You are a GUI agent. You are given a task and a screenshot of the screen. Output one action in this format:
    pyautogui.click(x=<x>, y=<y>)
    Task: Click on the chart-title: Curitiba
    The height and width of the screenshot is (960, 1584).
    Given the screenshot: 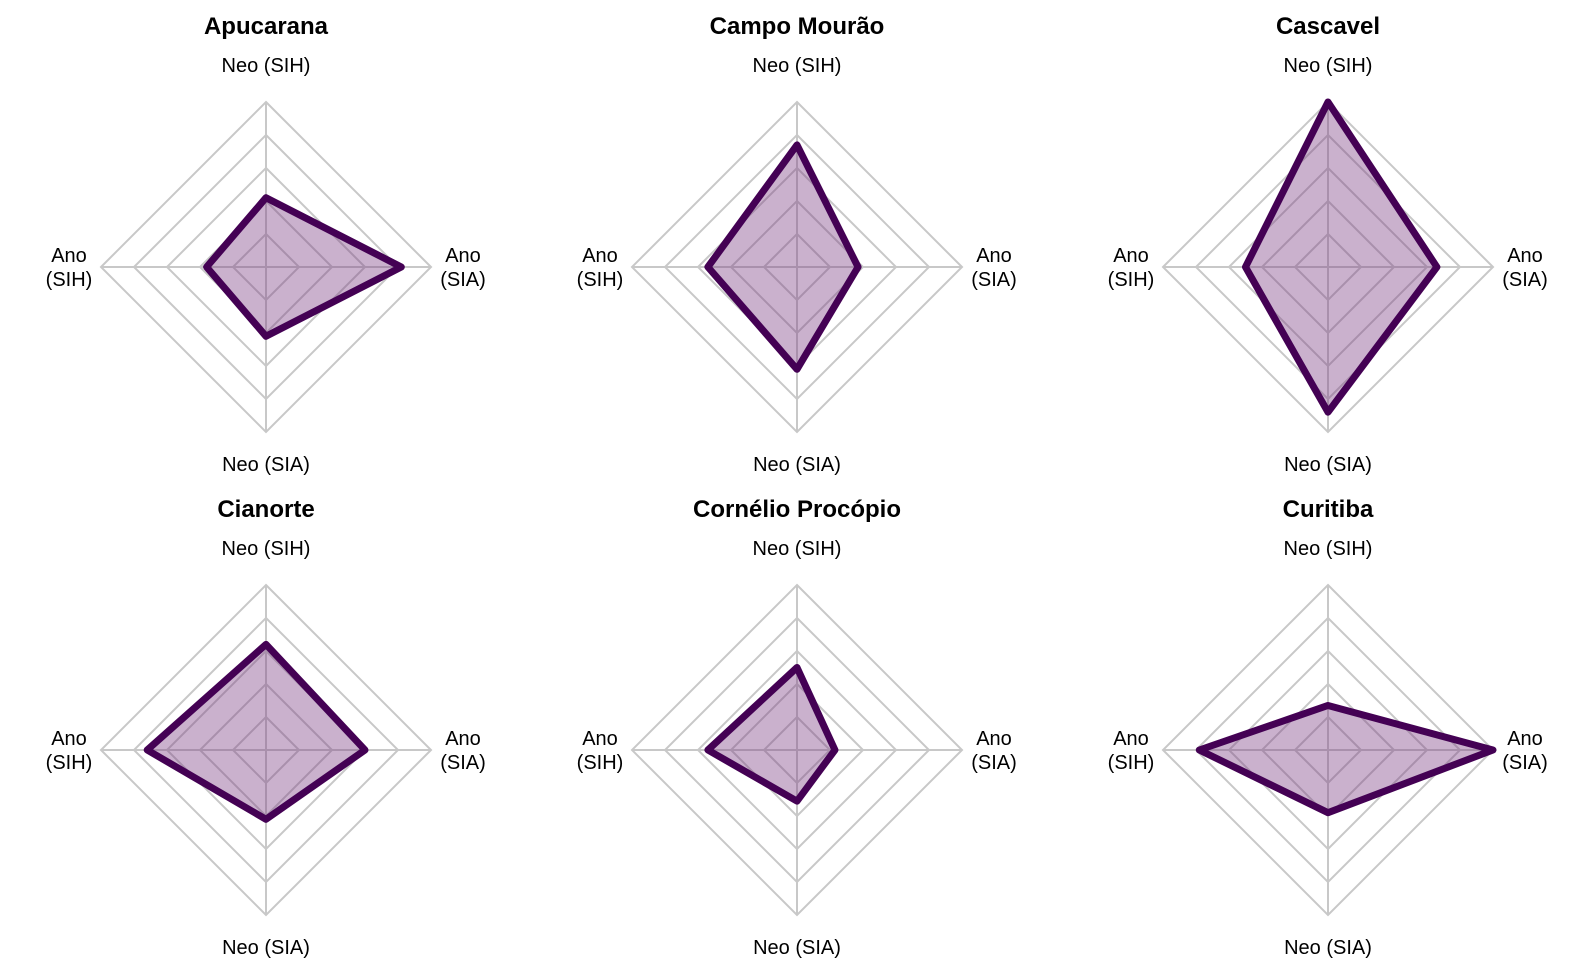 What is the action you would take?
    pyautogui.click(x=1328, y=509)
    